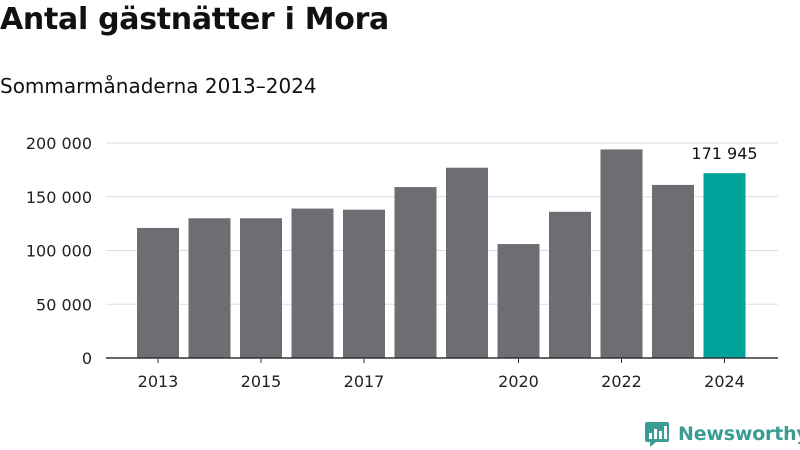 Image resolution: width=800 pixels, height=450 pixels. Describe the element at coordinates (570, 284) in the screenshot. I see `bar-2021` at that location.